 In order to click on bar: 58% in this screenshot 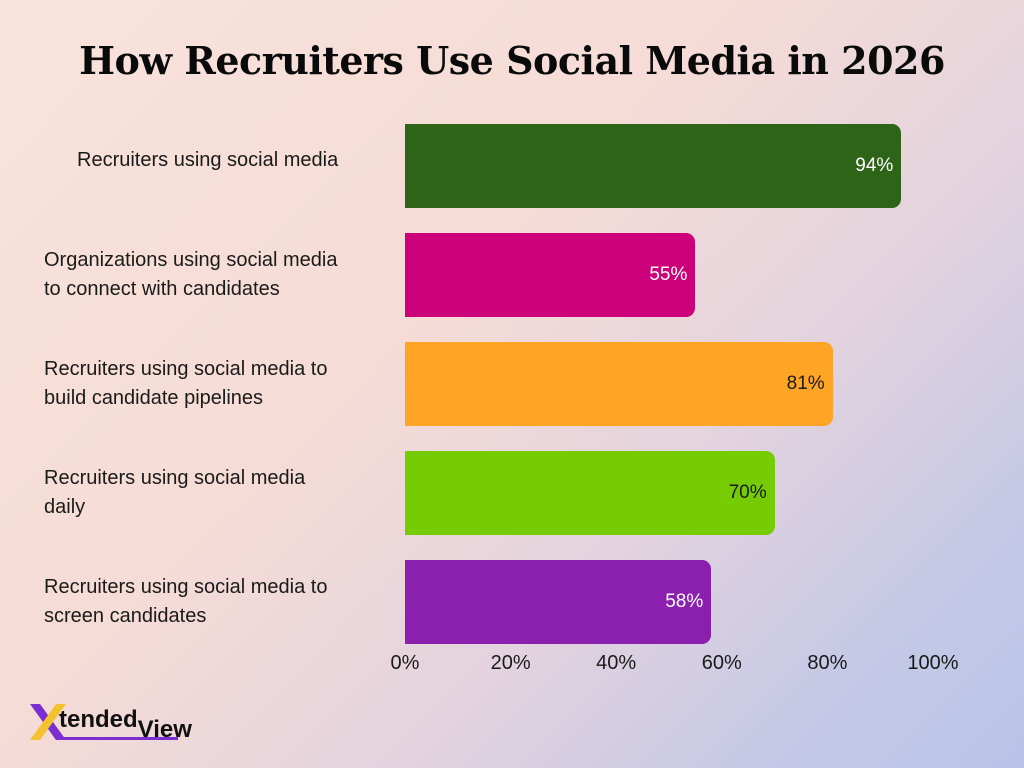, I will do `click(558, 602)`.